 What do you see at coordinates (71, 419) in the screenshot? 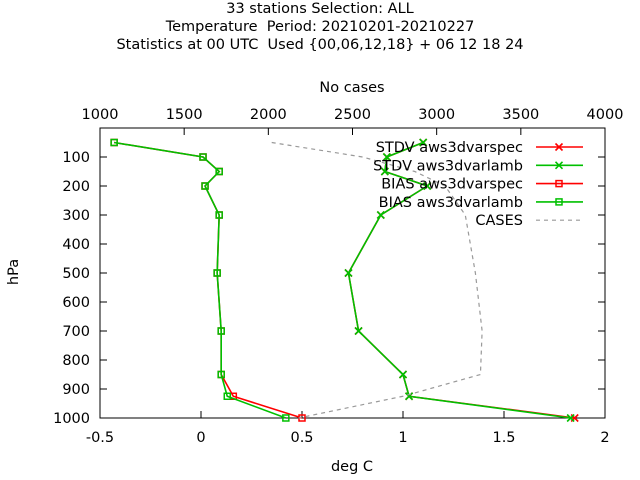
I see `y-tick-label: 1000` at bounding box center [71, 419].